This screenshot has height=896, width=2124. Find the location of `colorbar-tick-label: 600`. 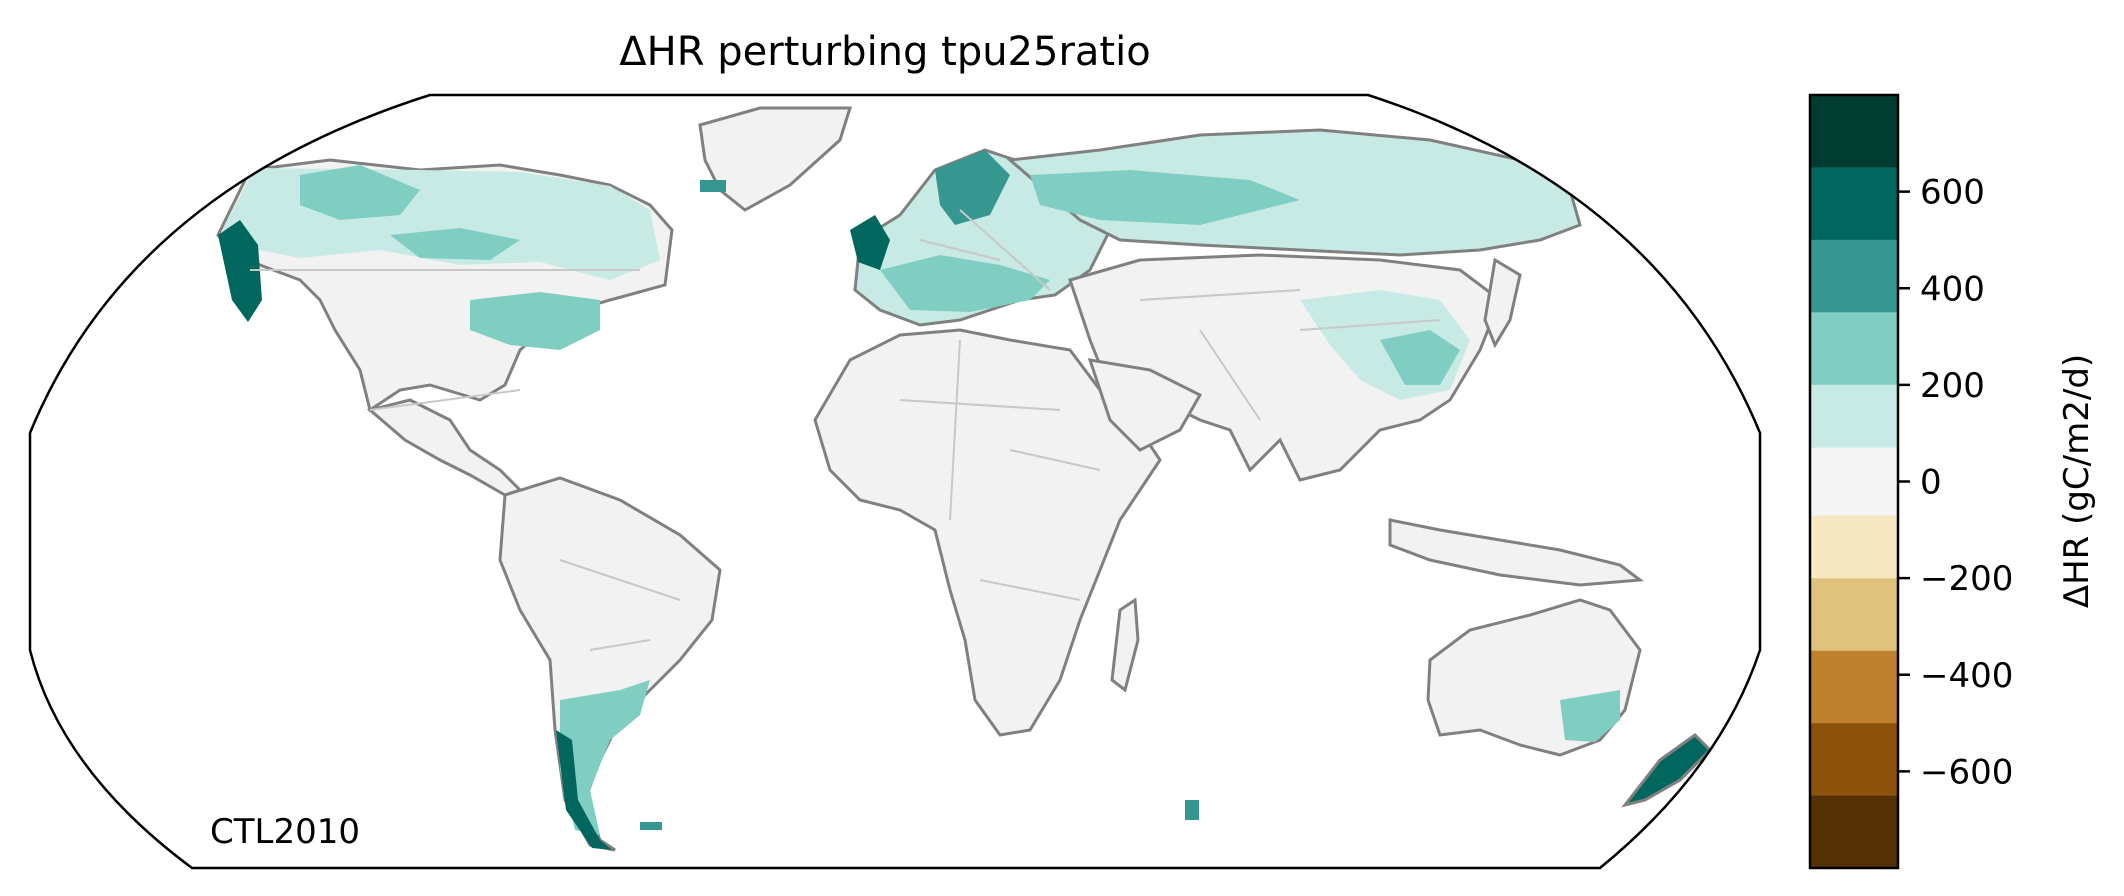

colorbar-tick-label: 600 is located at coordinates (1952, 193).